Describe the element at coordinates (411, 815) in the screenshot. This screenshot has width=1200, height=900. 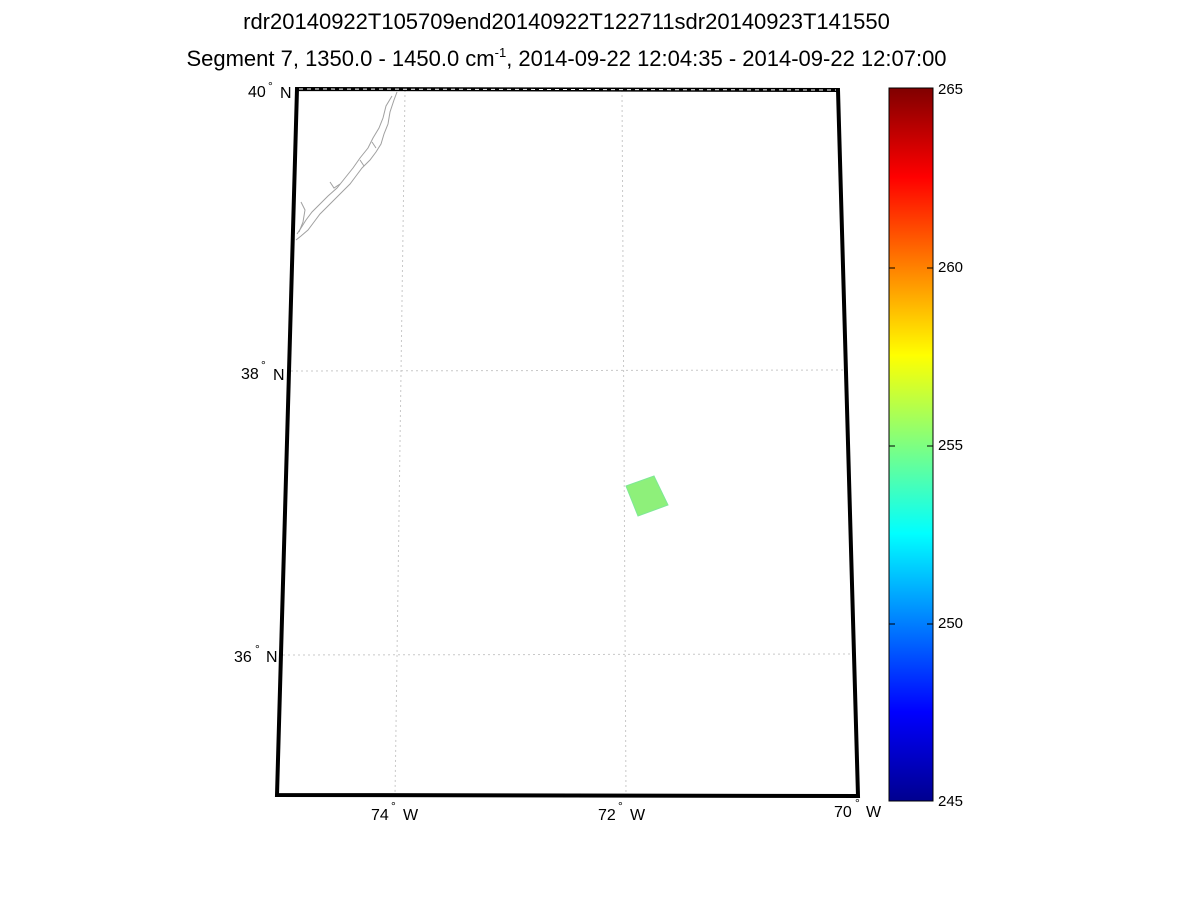
I see `lon-hemi-74: W` at that location.